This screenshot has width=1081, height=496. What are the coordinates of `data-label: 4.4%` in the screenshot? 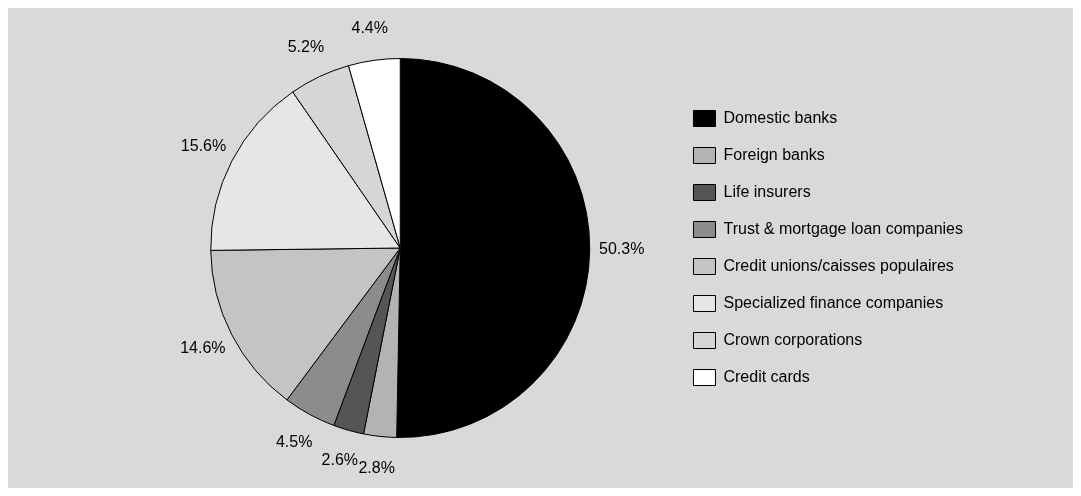 It's located at (369, 28).